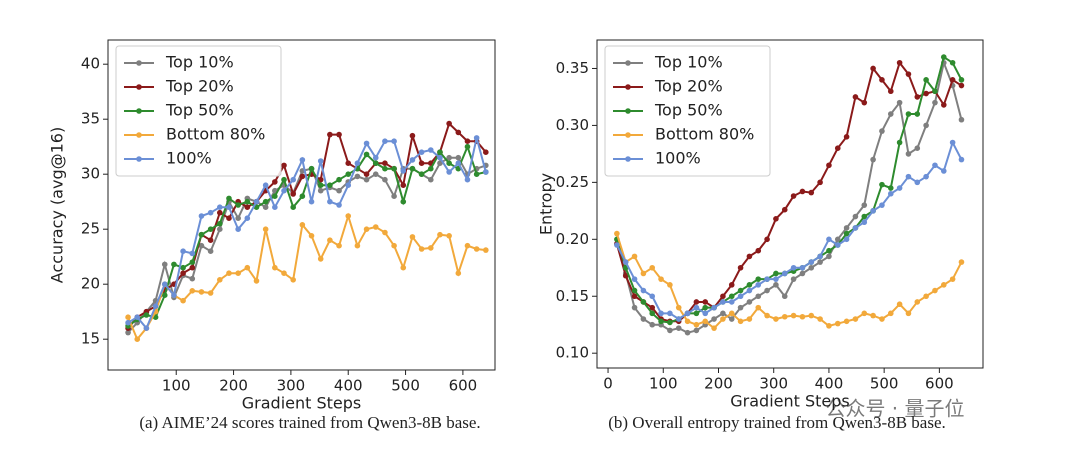 This screenshot has width=1080, height=462. What do you see at coordinates (90, 284) in the screenshot?
I see `y-tick-label: 20` at bounding box center [90, 284].